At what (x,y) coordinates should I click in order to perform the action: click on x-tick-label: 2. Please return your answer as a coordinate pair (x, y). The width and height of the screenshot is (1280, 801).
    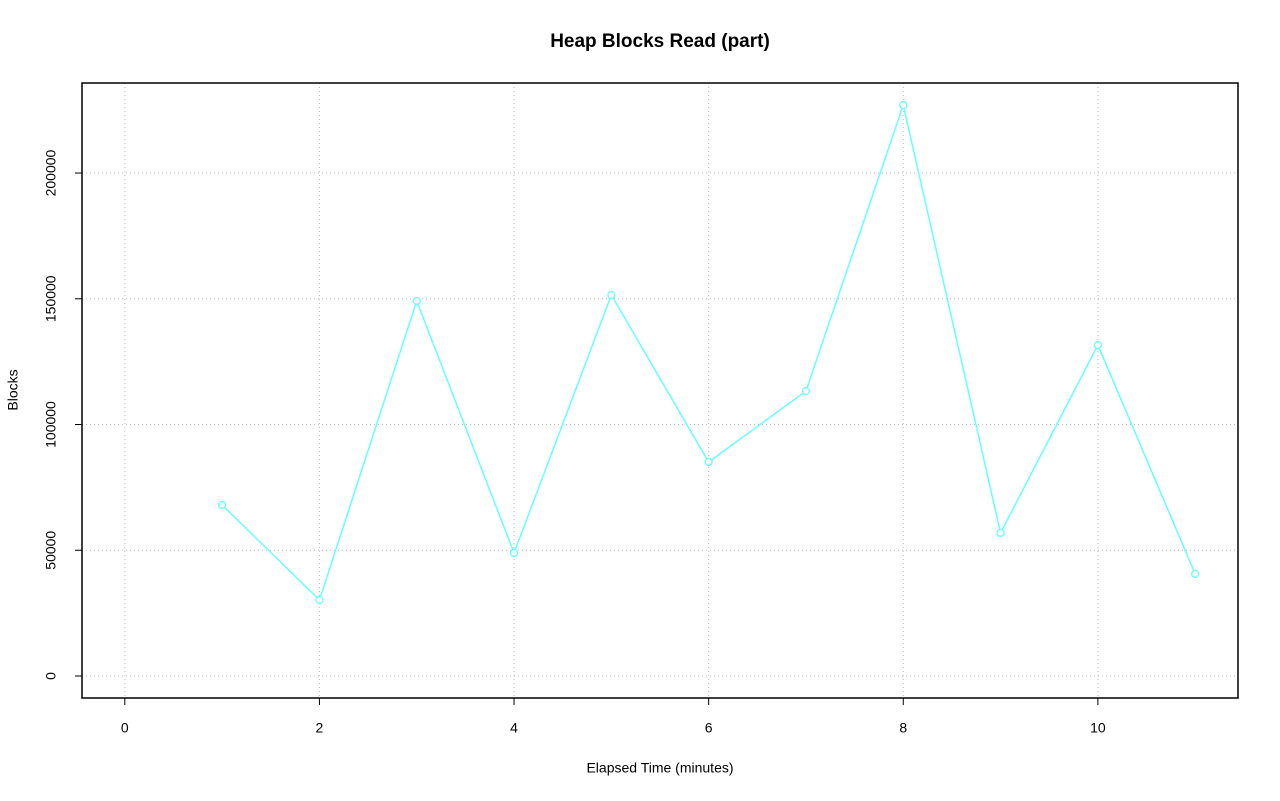
    Looking at the image, I should click on (320, 728).